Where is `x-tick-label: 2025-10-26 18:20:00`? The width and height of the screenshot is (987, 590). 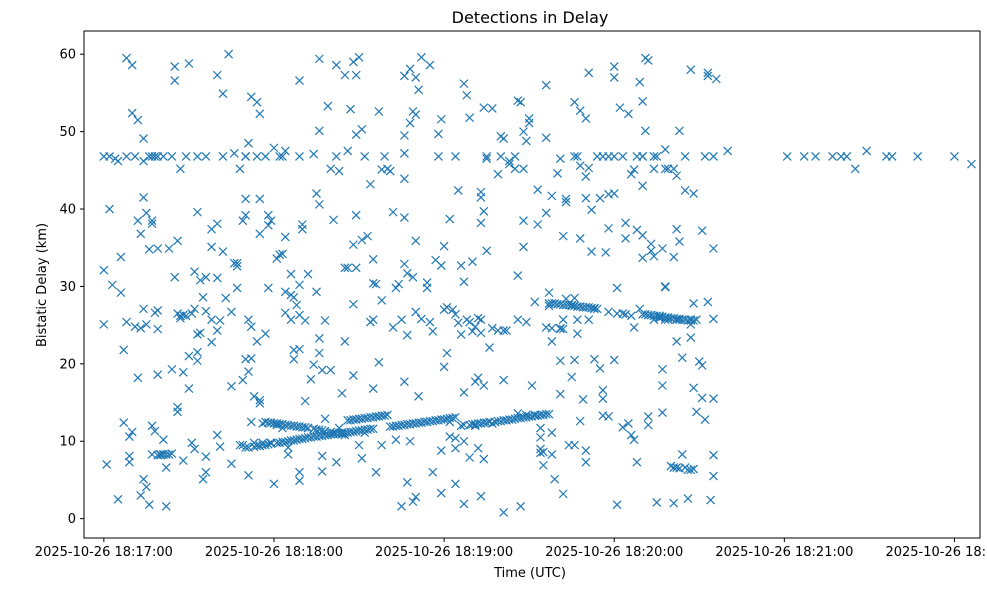
x-tick-label: 2025-10-26 18:20:00 is located at coordinates (614, 552).